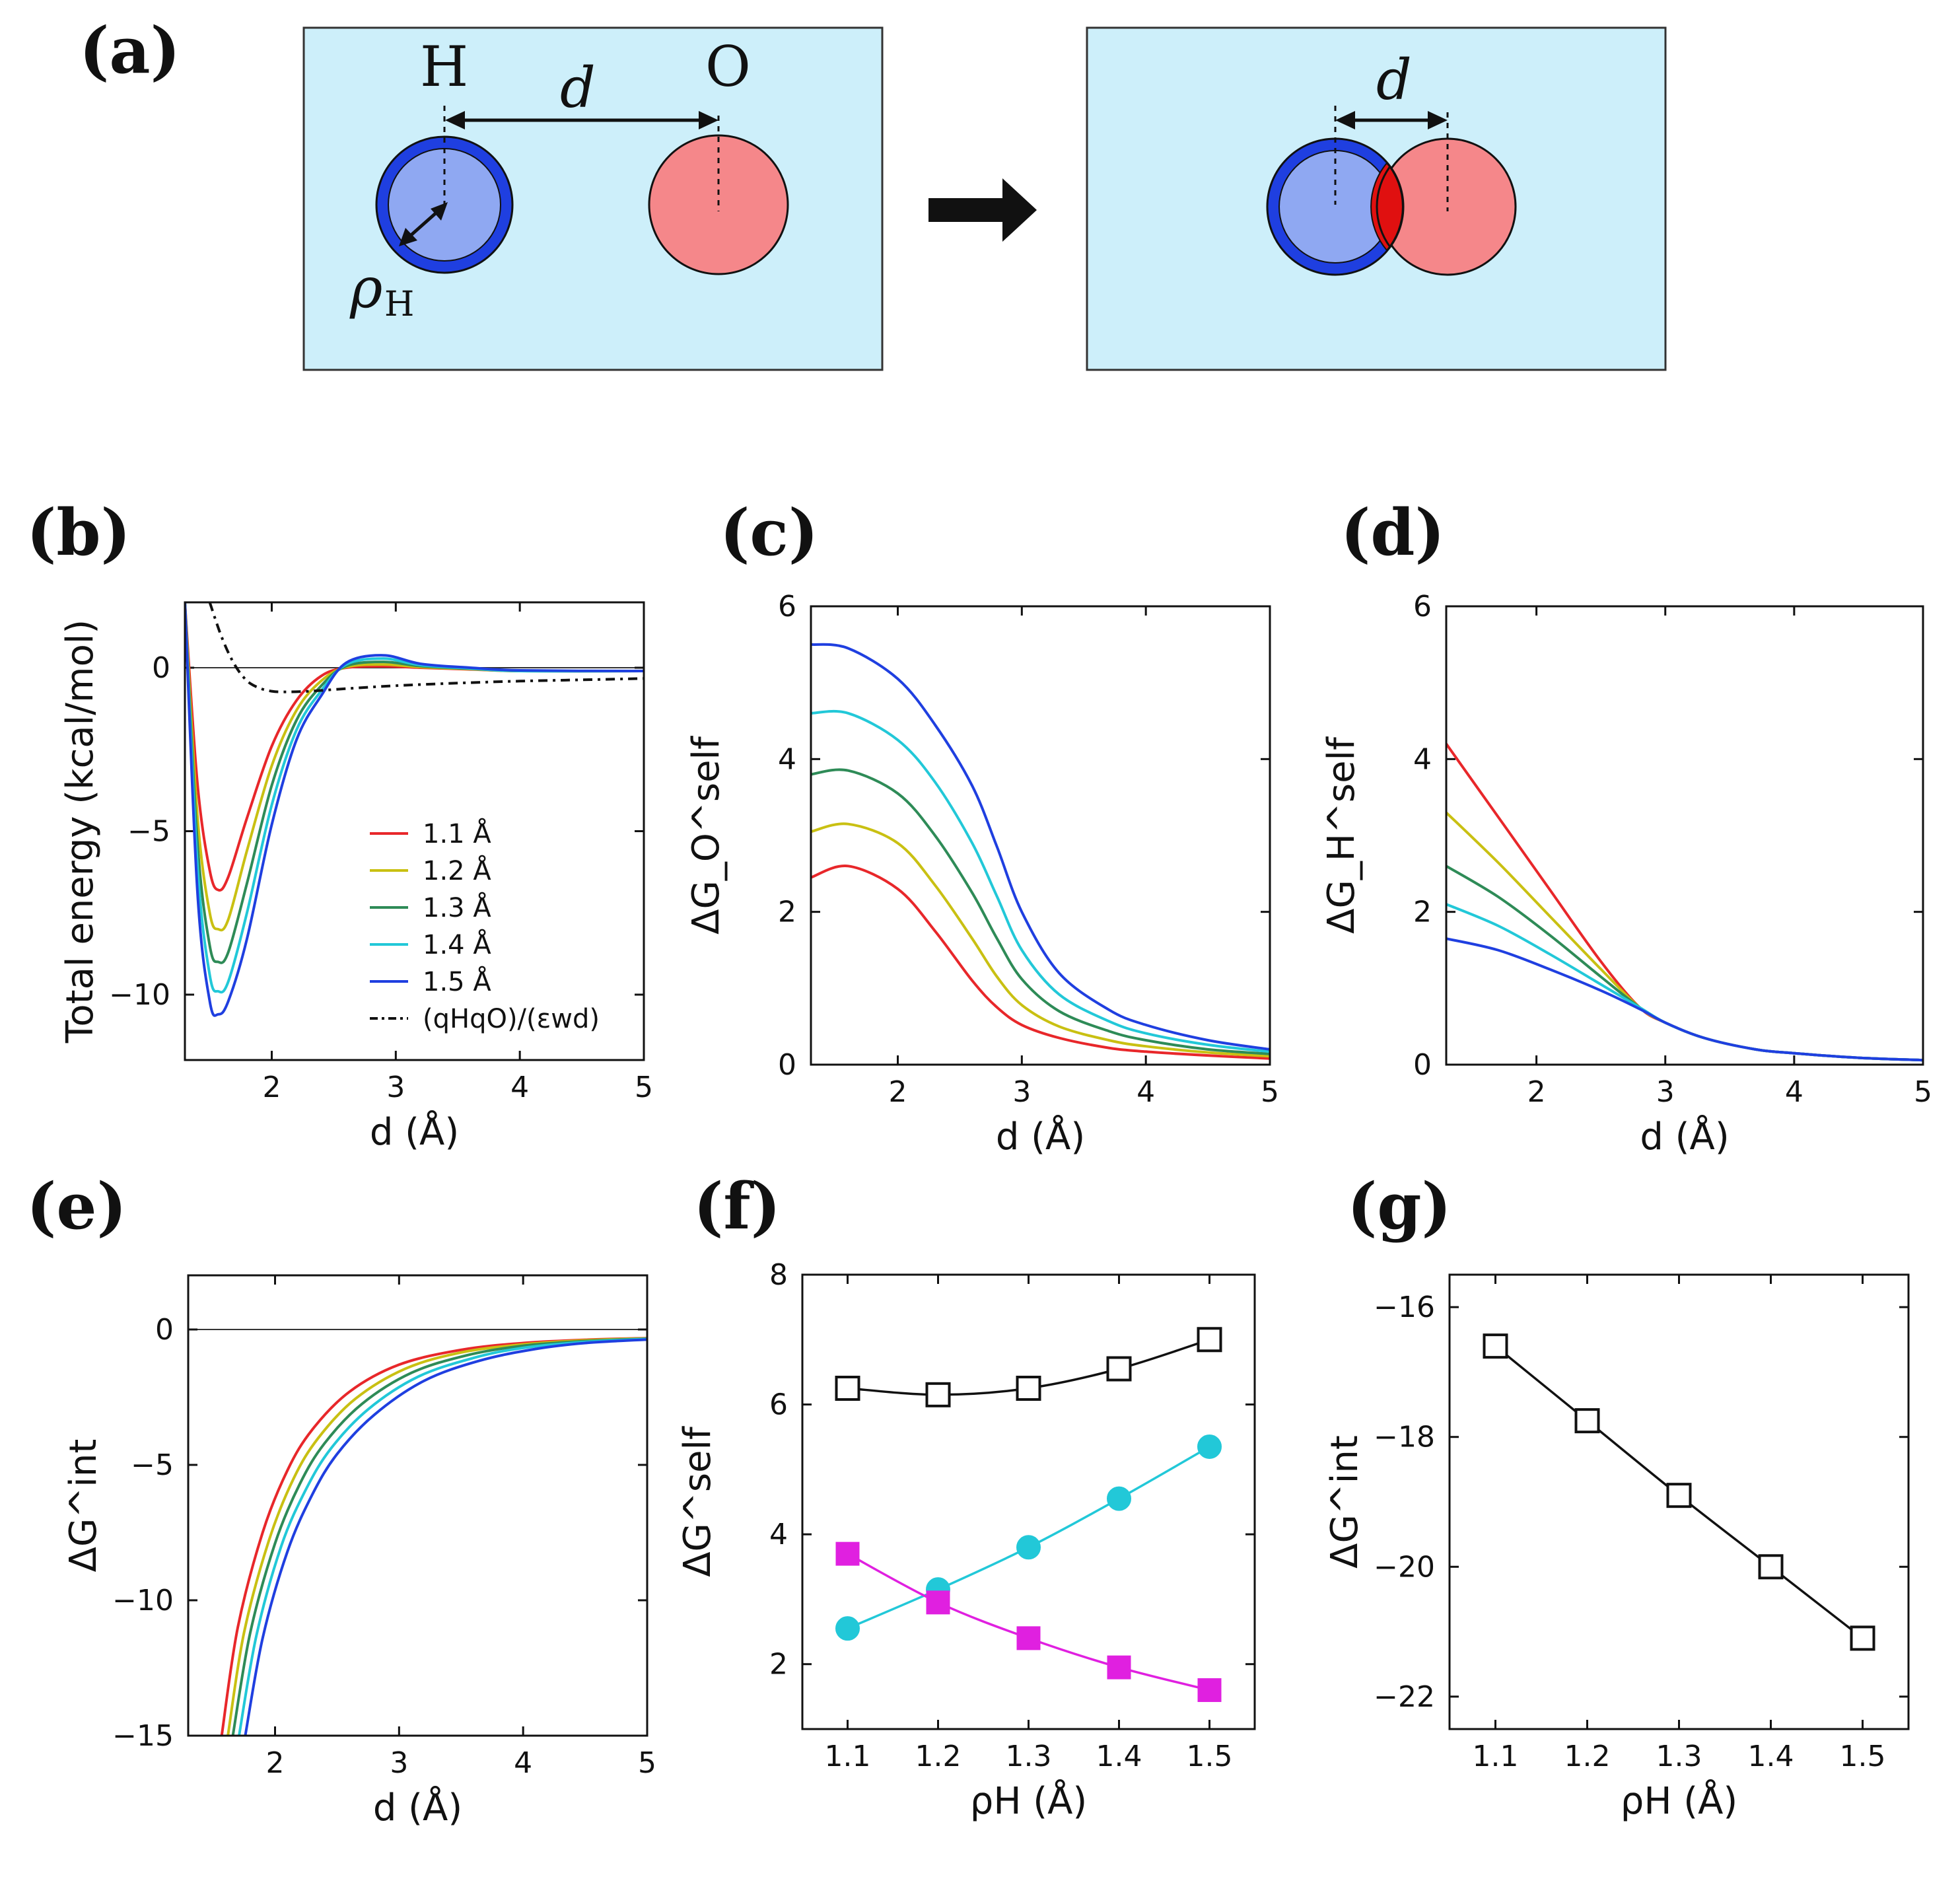 This screenshot has width=1960, height=1877. Describe the element at coordinates (706, 835) in the screenshot. I see `y-axis-label: ΔG_O^self` at that location.